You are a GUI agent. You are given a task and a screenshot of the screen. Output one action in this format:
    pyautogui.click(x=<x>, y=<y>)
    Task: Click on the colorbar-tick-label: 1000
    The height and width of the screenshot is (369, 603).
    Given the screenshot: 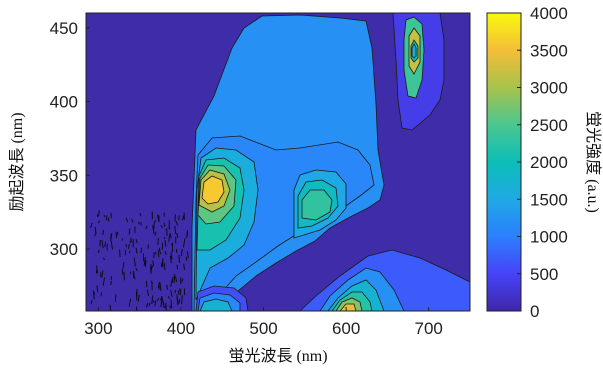 What is the action you would take?
    pyautogui.click(x=549, y=237)
    